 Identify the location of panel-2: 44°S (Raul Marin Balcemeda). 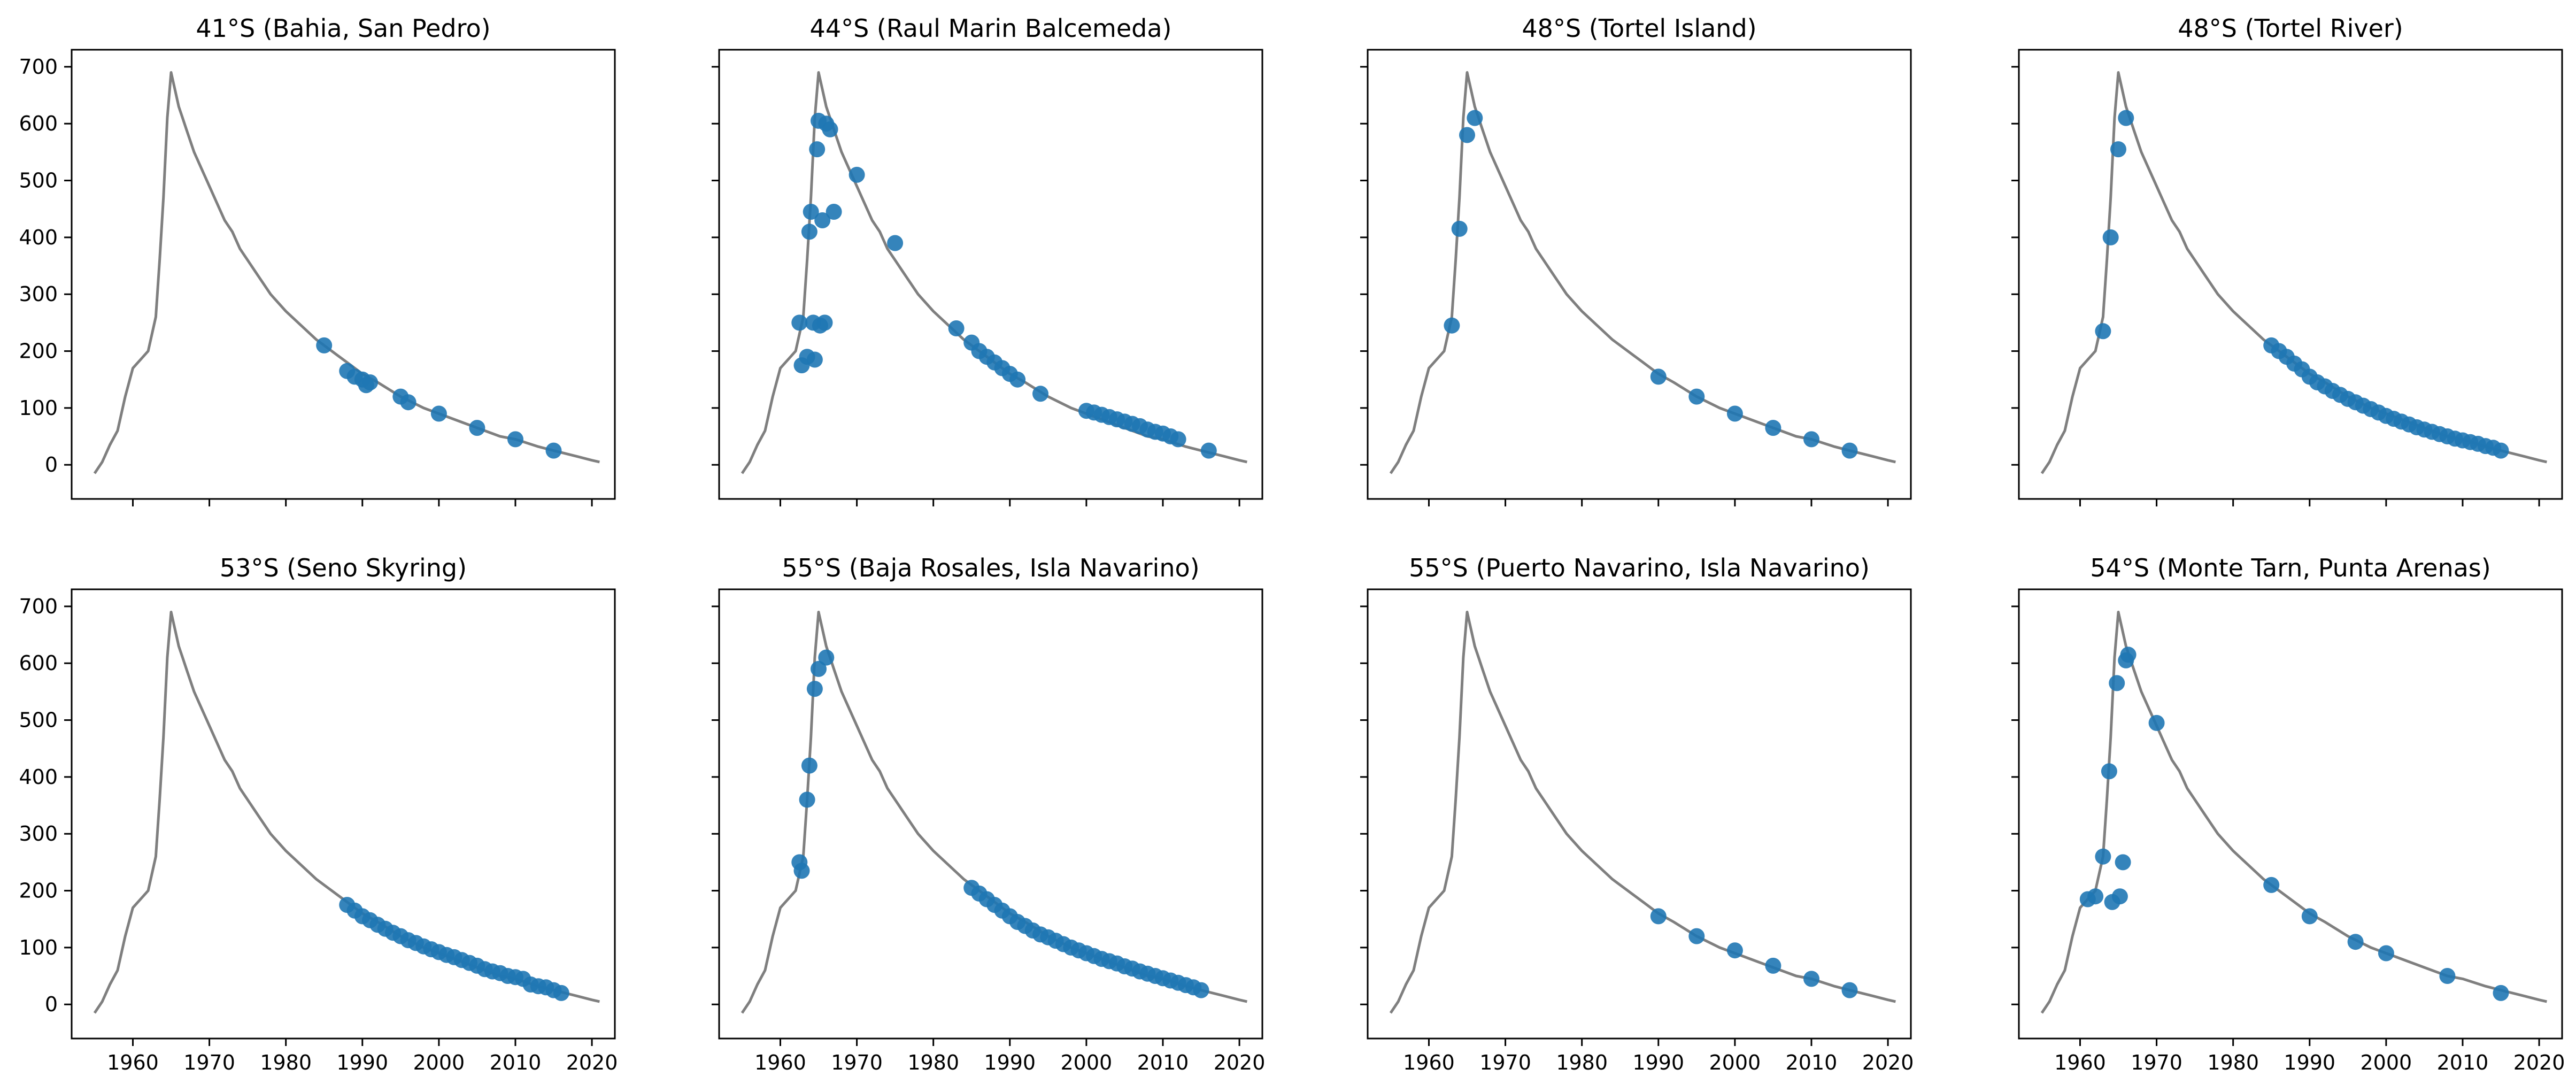
(987, 260).